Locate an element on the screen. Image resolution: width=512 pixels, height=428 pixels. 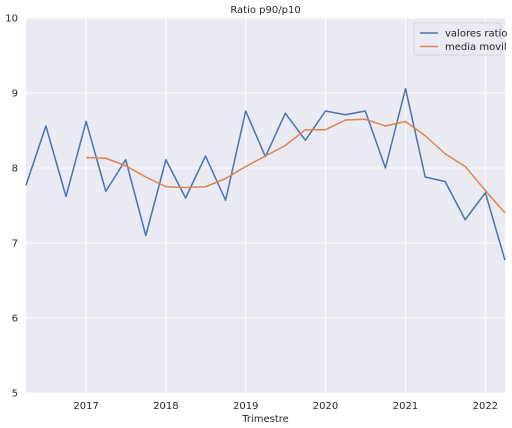
y-tick-label: 10 is located at coordinates (11, 19).